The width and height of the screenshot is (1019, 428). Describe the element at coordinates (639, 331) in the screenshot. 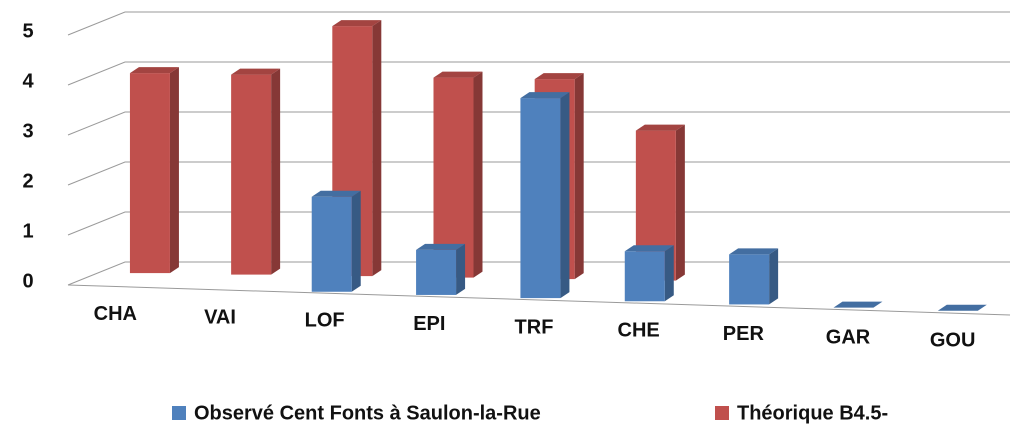

I see `x-tick-label: CHE` at that location.